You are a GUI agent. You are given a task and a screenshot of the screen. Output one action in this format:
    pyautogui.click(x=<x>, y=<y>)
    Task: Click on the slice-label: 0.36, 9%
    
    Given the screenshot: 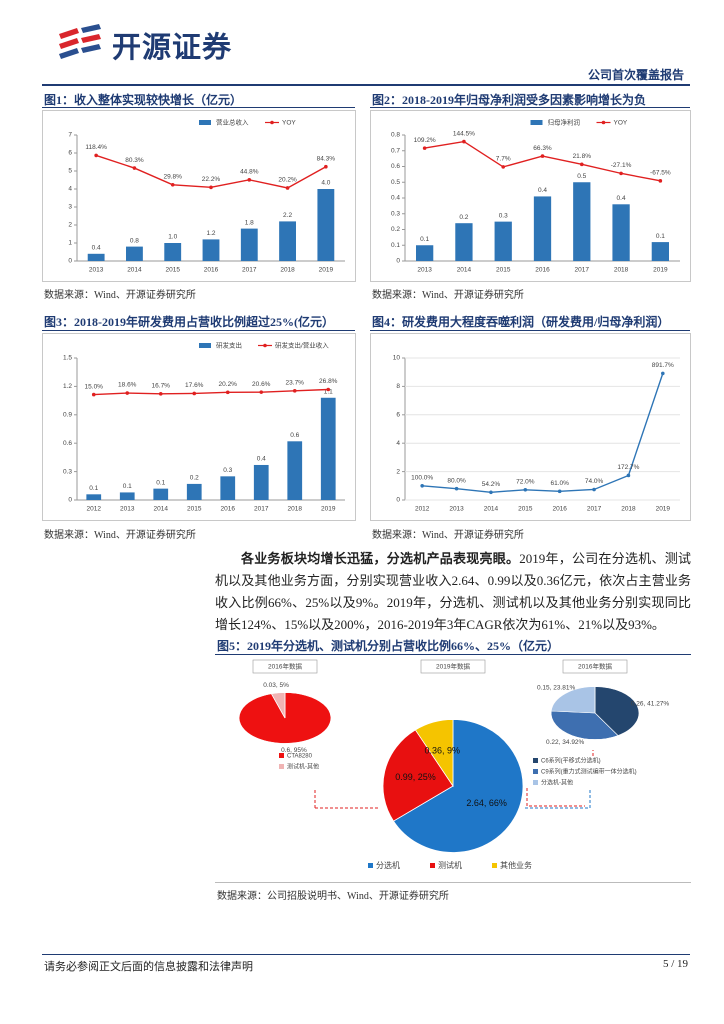 What is the action you would take?
    pyautogui.click(x=442, y=750)
    